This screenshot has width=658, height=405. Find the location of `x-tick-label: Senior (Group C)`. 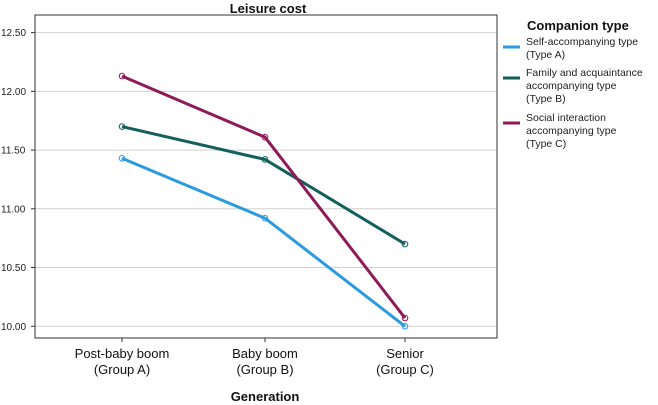

x-tick-label: Senior (Group C) is located at coordinates (405, 361).